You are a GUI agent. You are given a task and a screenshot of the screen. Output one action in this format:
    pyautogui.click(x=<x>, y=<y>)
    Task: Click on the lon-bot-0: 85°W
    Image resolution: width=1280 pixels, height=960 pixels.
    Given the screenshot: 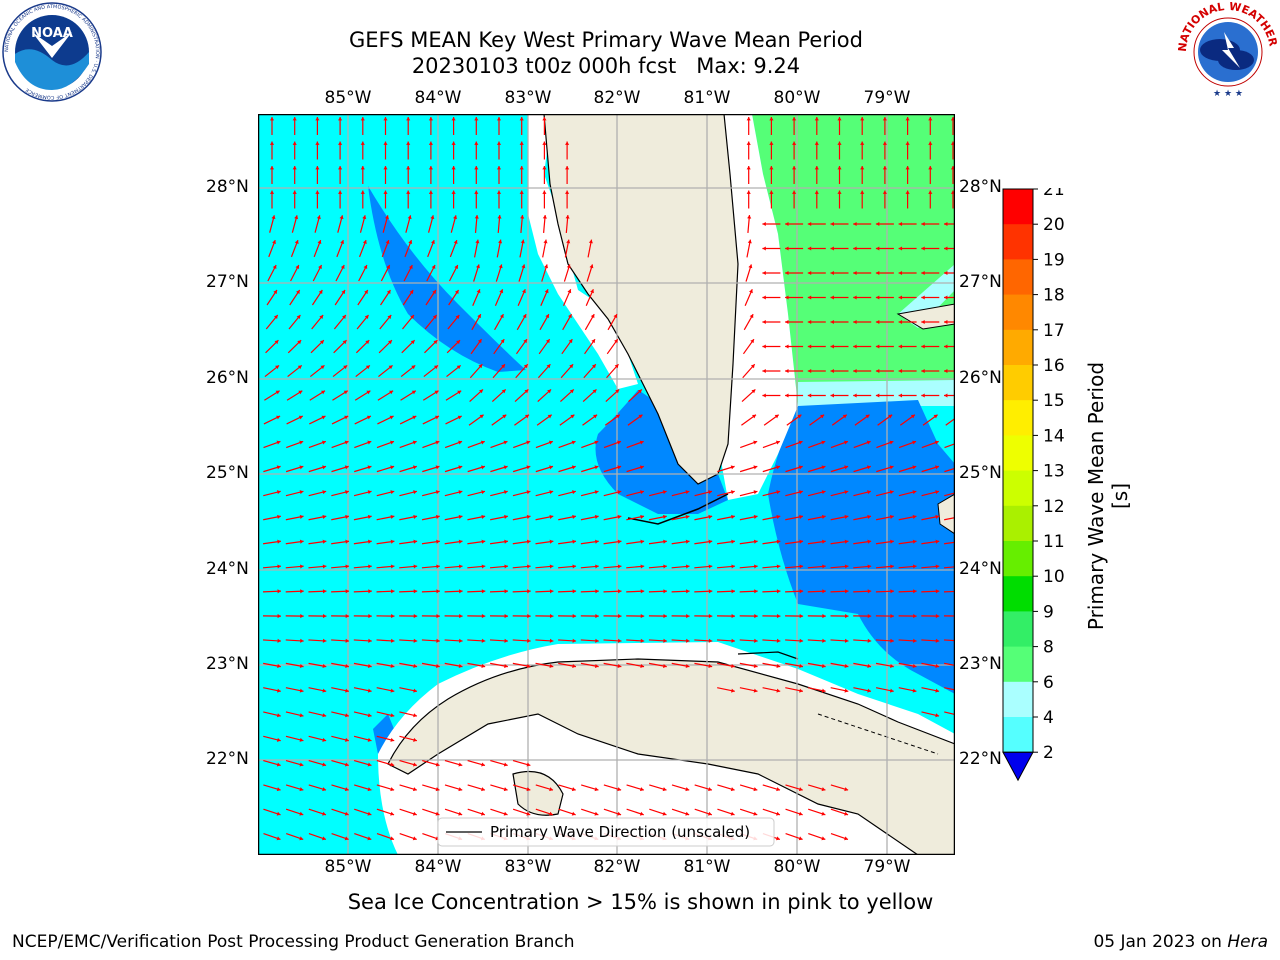 What is the action you would take?
    pyautogui.click(x=348, y=867)
    